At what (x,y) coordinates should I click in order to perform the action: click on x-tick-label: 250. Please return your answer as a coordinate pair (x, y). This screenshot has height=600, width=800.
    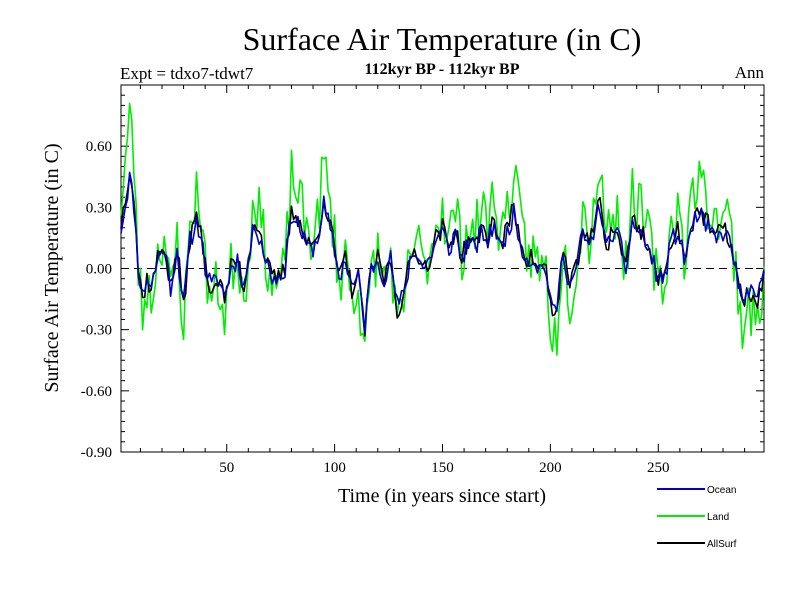
    Looking at the image, I should click on (658, 468).